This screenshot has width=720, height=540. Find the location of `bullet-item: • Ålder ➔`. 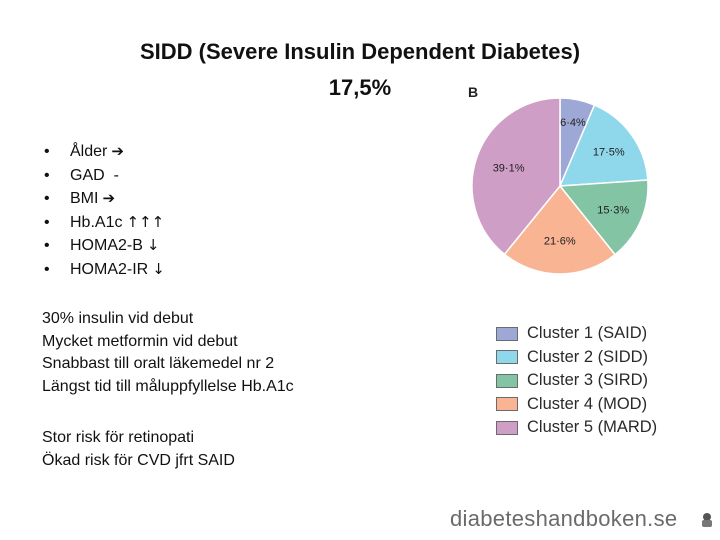

bullet-item: • Ålder ➔ is located at coordinates (103, 152).